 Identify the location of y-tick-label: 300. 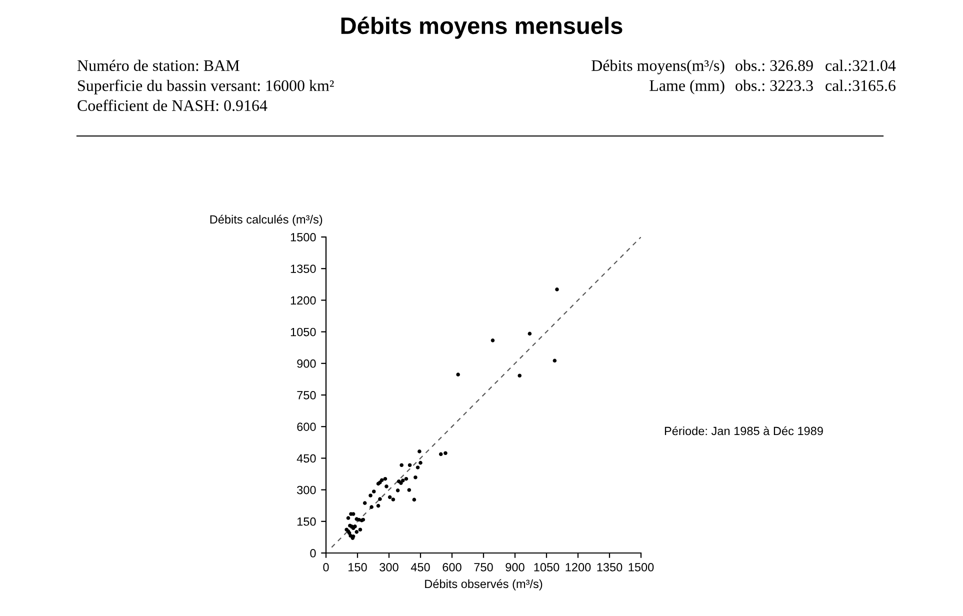
(306, 490).